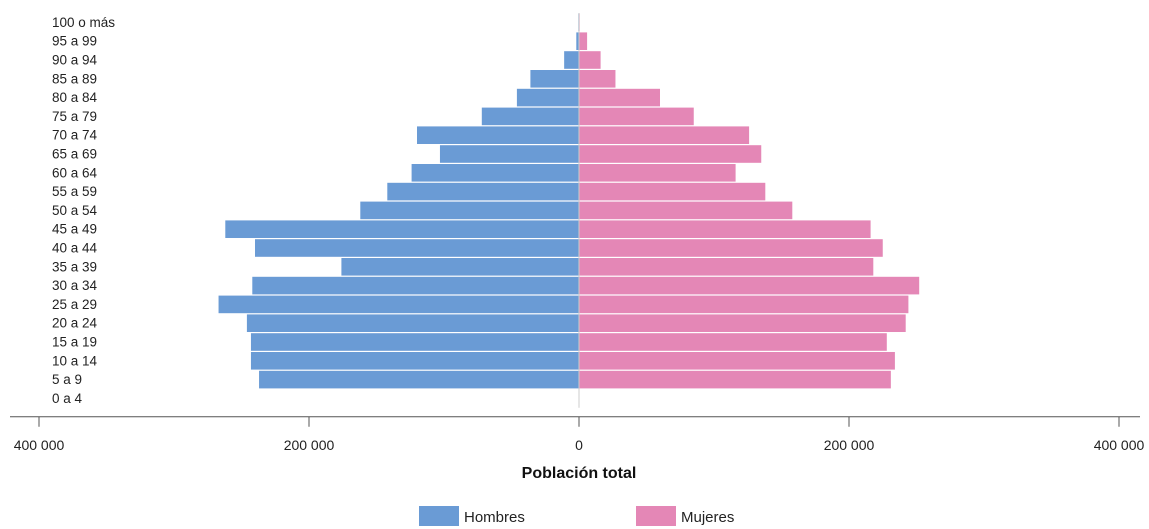 This screenshot has height=529, width=1149. I want to click on age-group-label: 75 a 79, so click(74, 116).